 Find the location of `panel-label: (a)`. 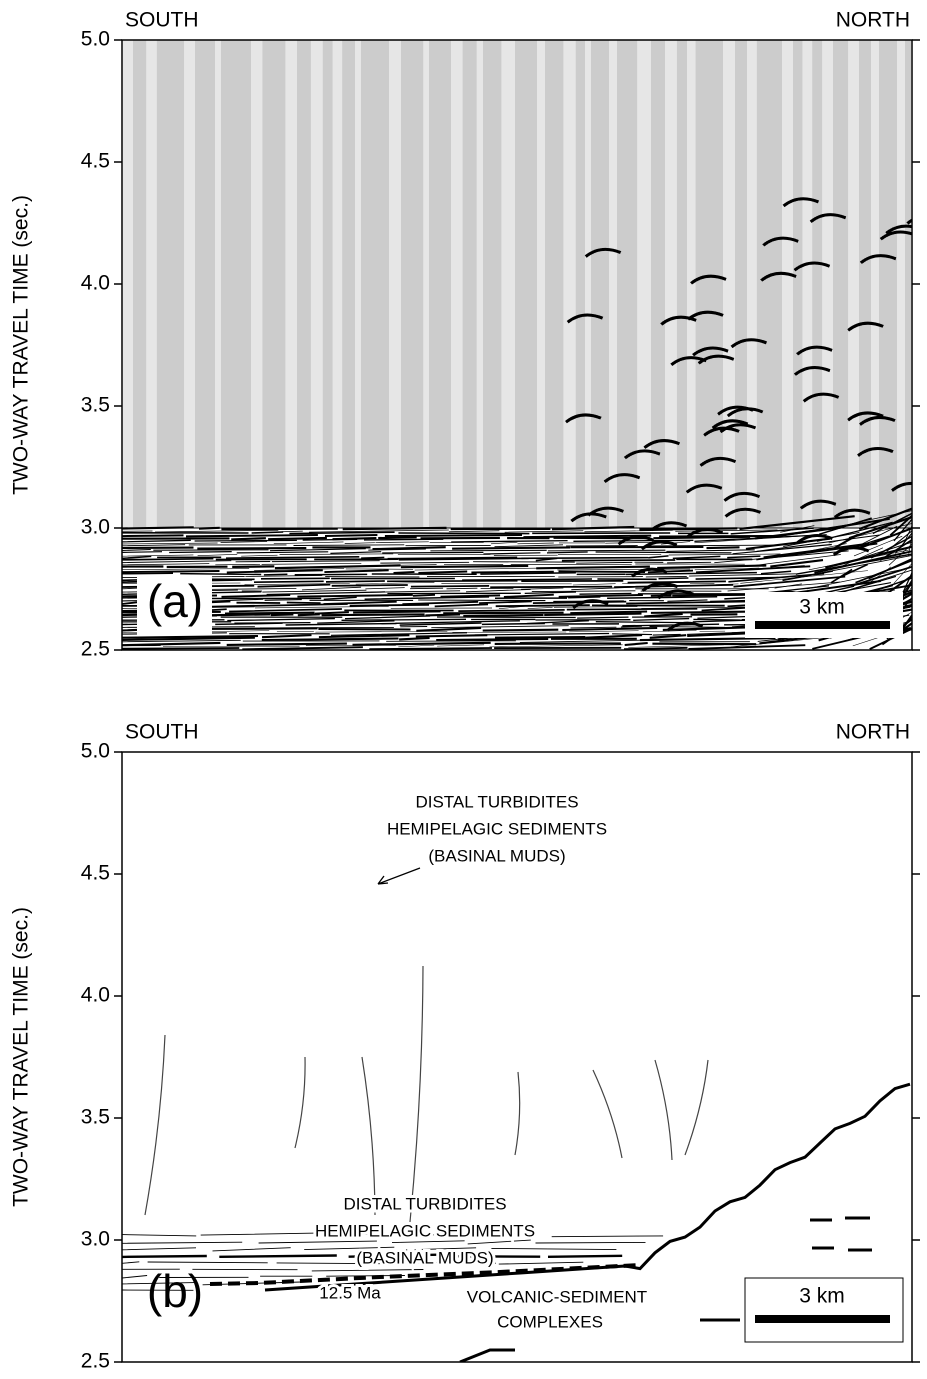

panel-label: (a) is located at coordinates (175, 601).